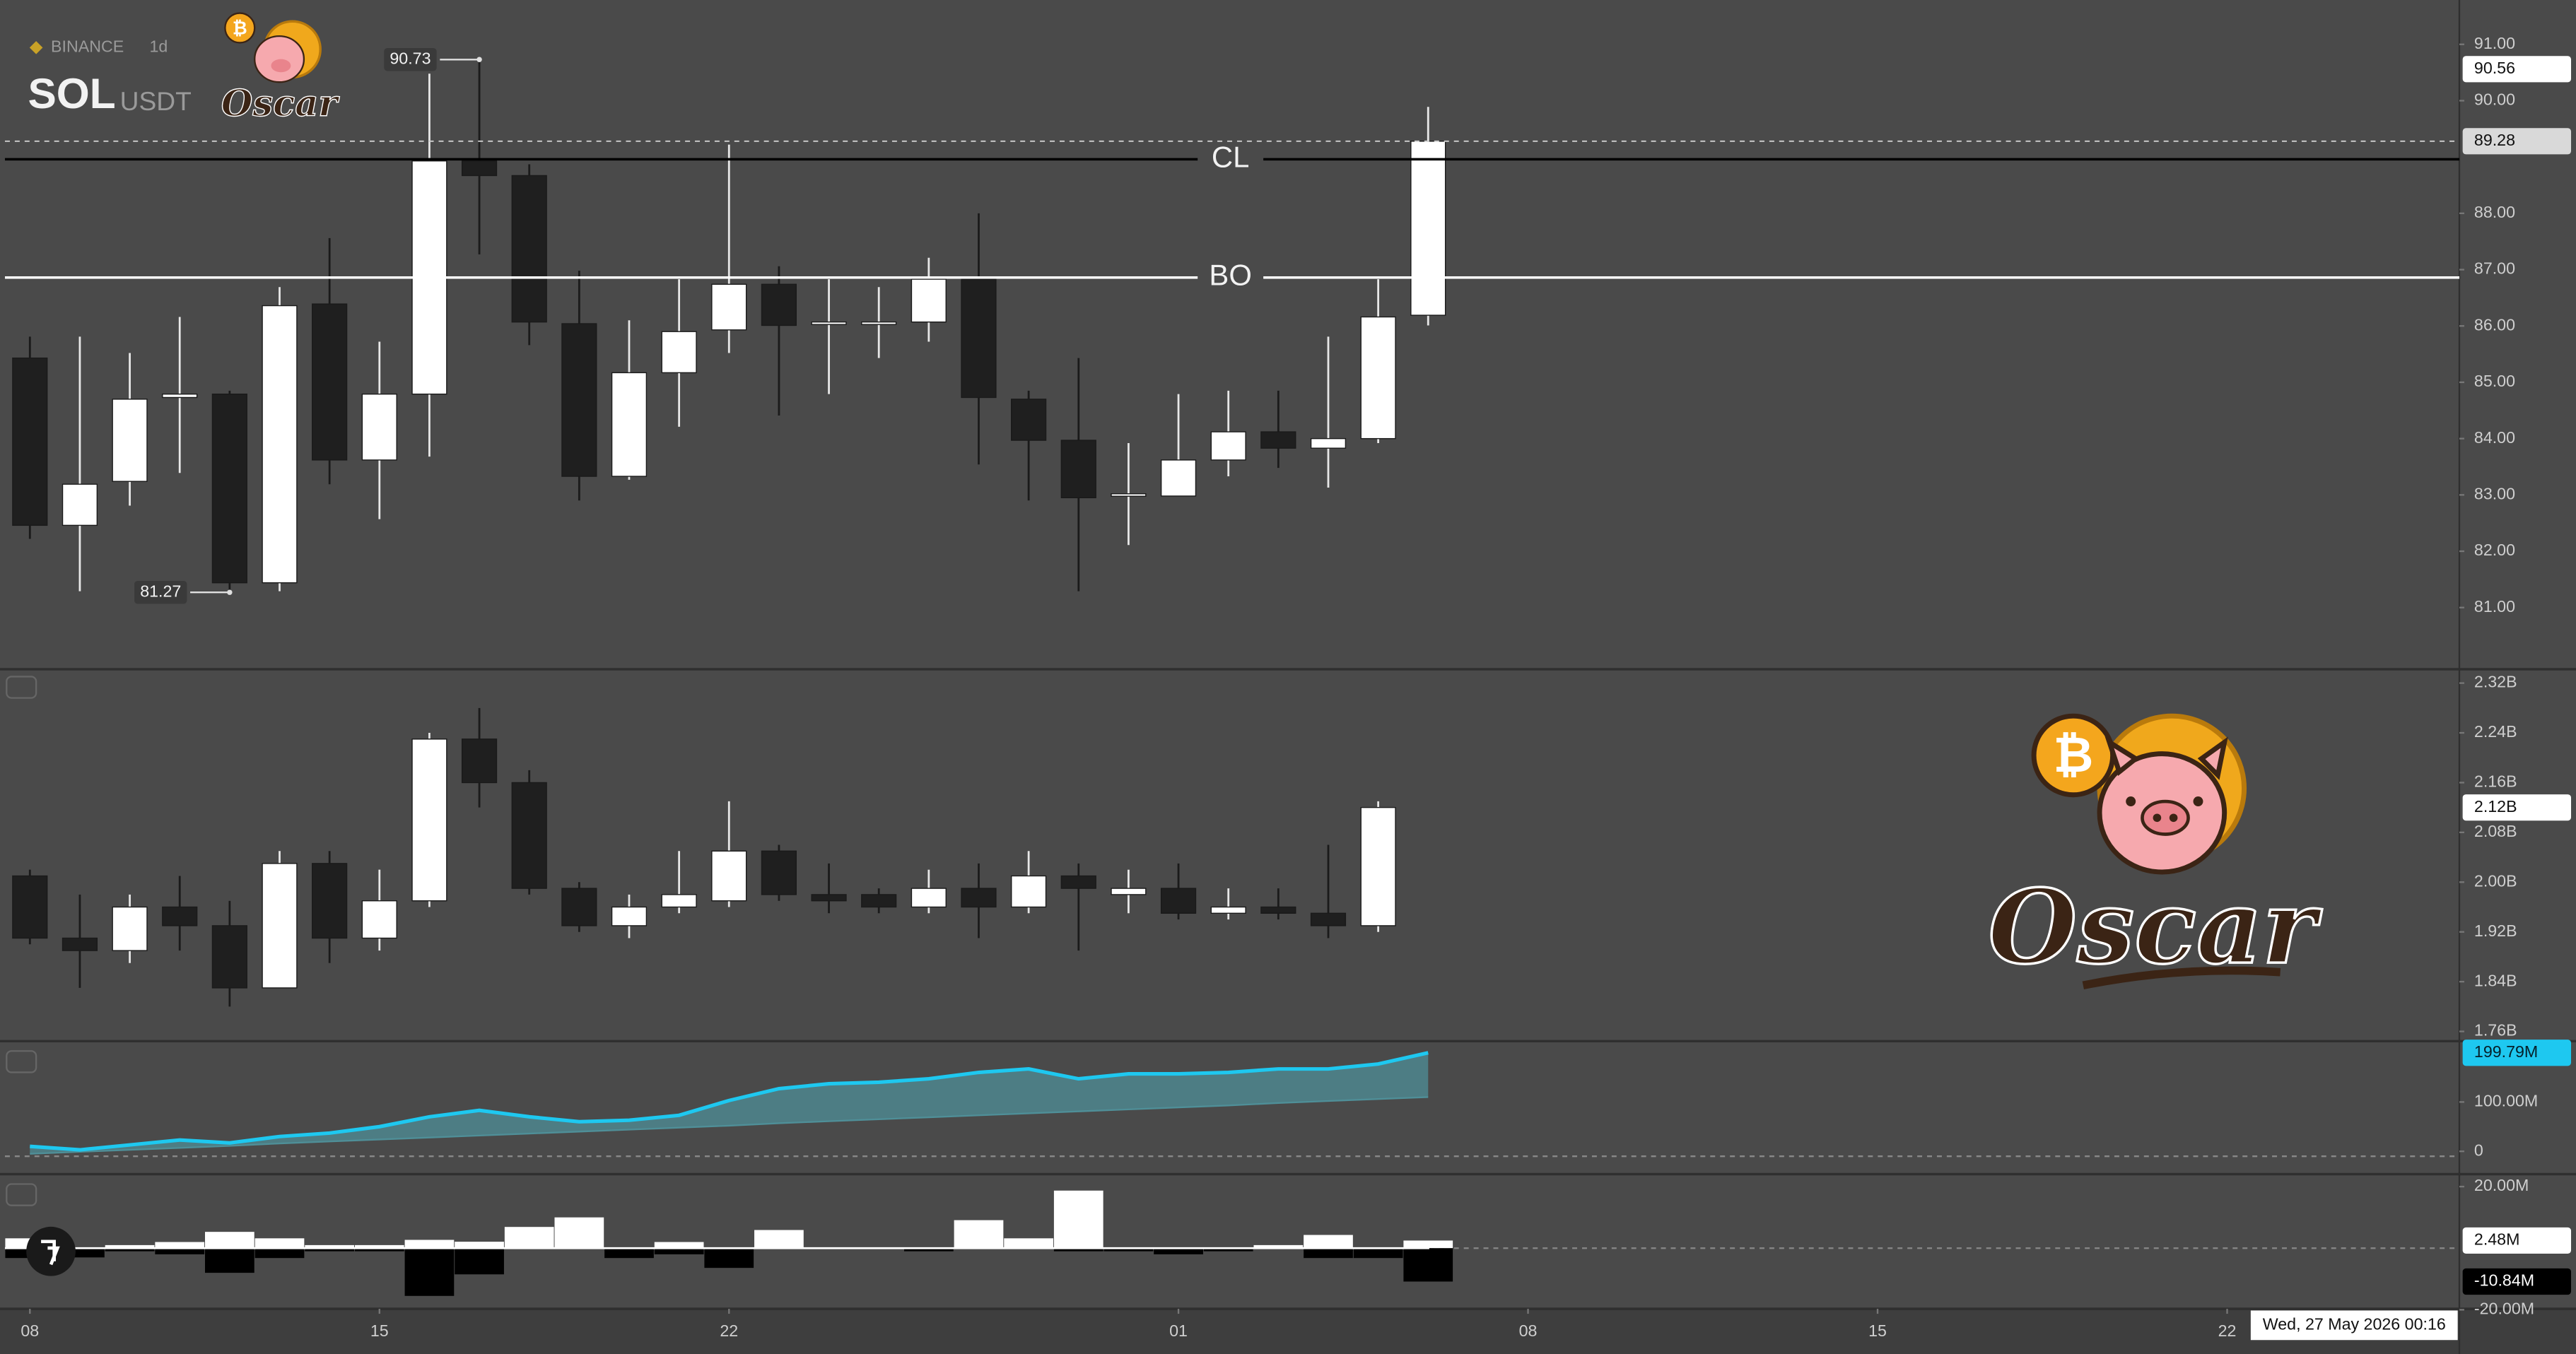 This screenshot has width=2576, height=1354. What do you see at coordinates (2494, 268) in the screenshot?
I see `y-tick-label: 87.00` at bounding box center [2494, 268].